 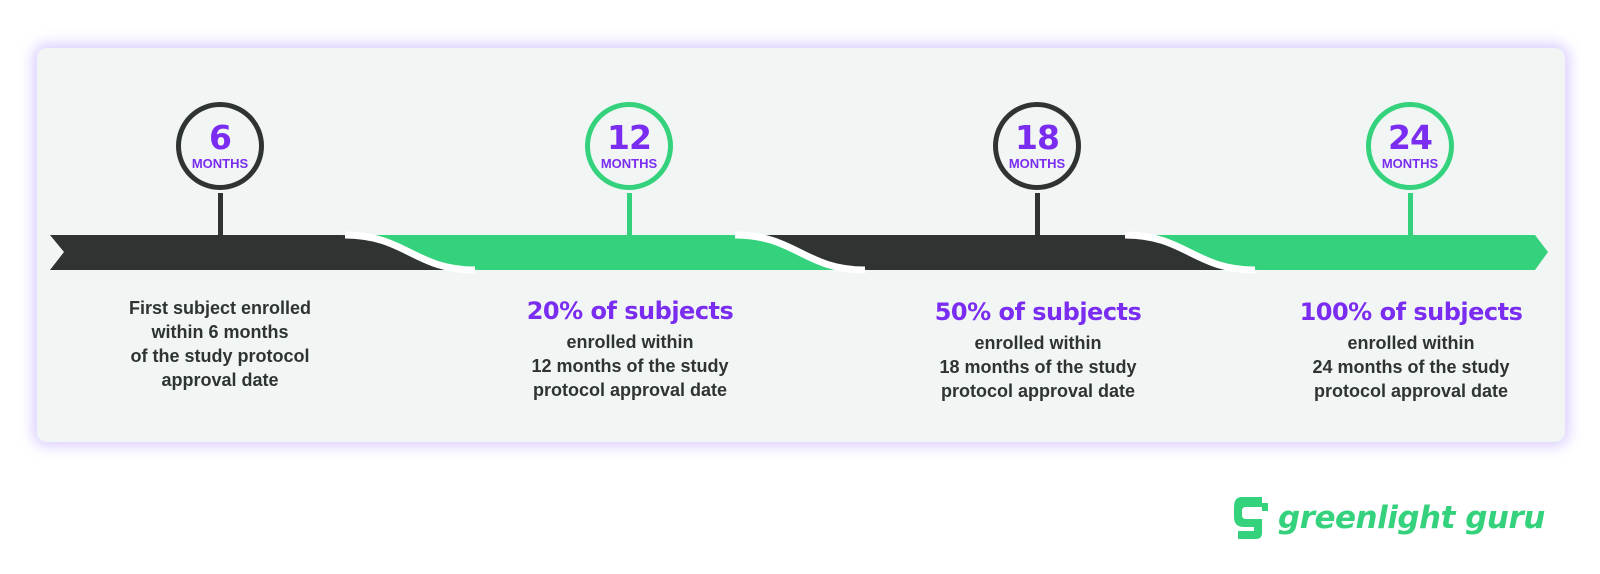 I want to click on logo-text: greenlight guru, so click(x=1411, y=518).